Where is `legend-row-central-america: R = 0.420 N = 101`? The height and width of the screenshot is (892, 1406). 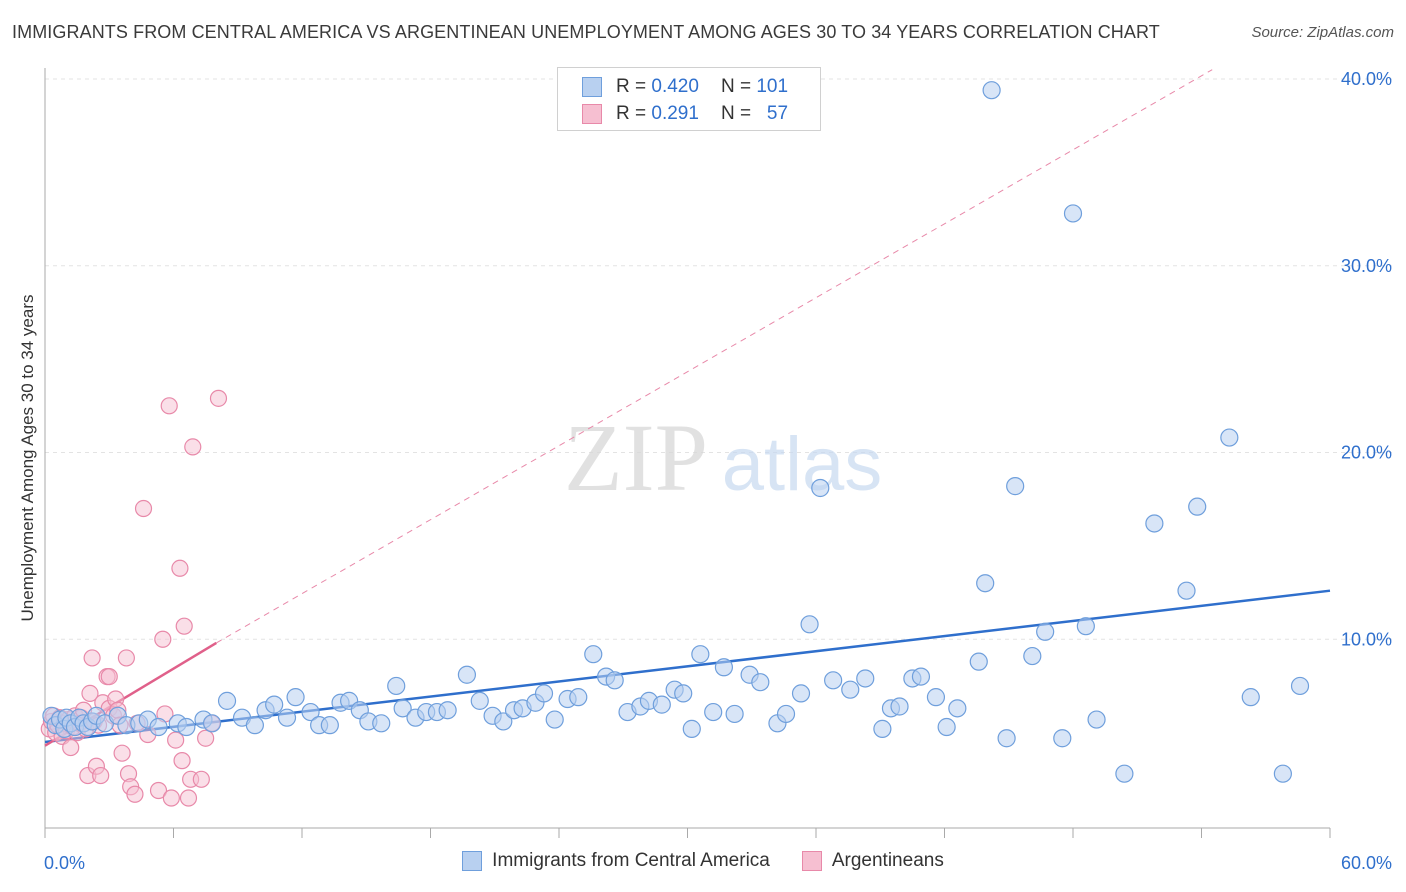
legend-row-central-america: R = 0.420 N = 101 is located at coordinates (685, 87).